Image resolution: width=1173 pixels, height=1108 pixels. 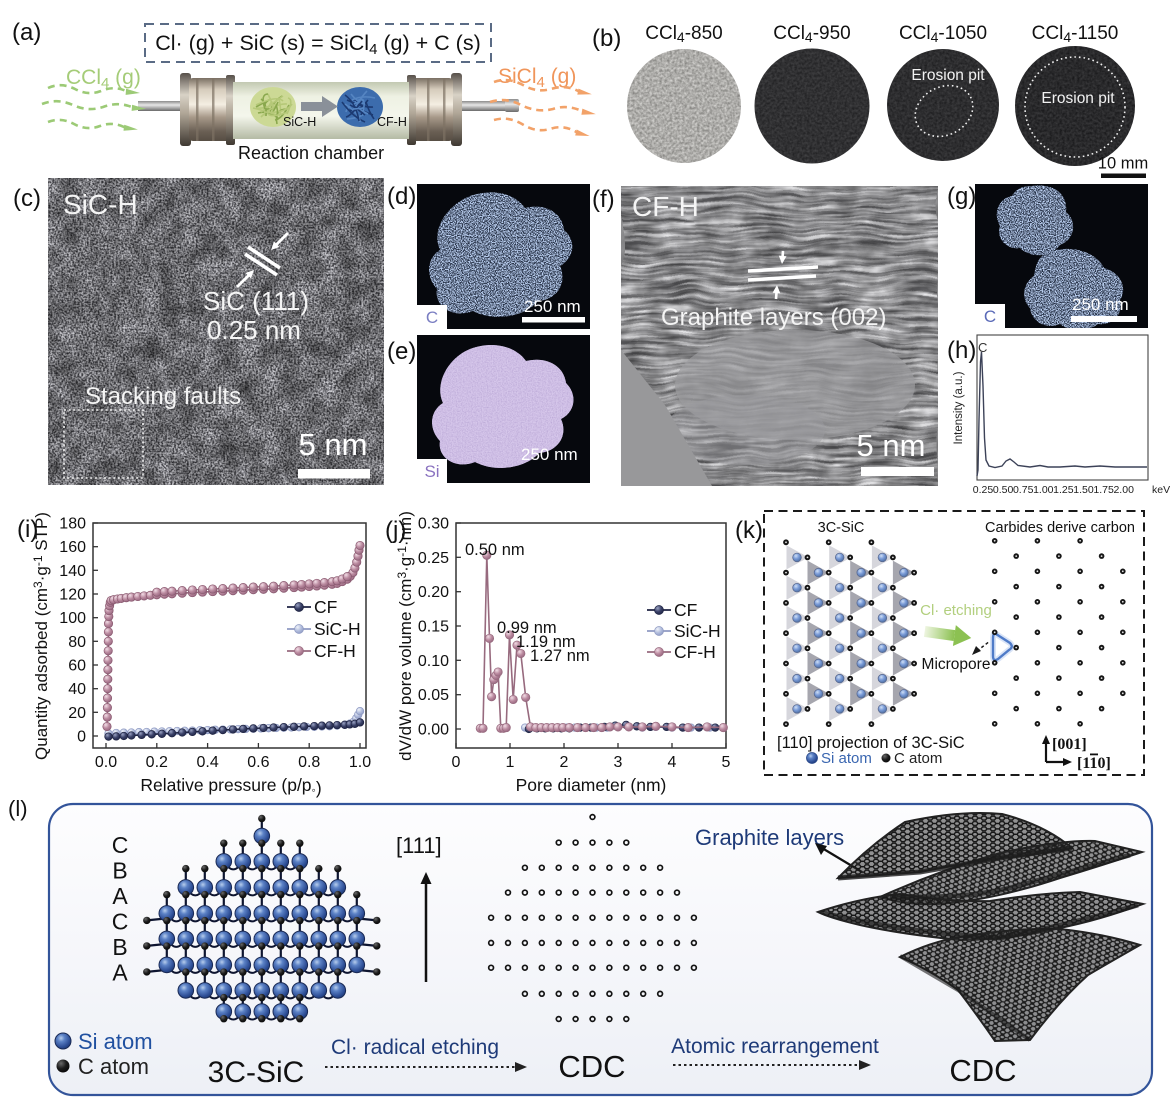 I want to click on svg-text: [001], so click(x=1069, y=744).